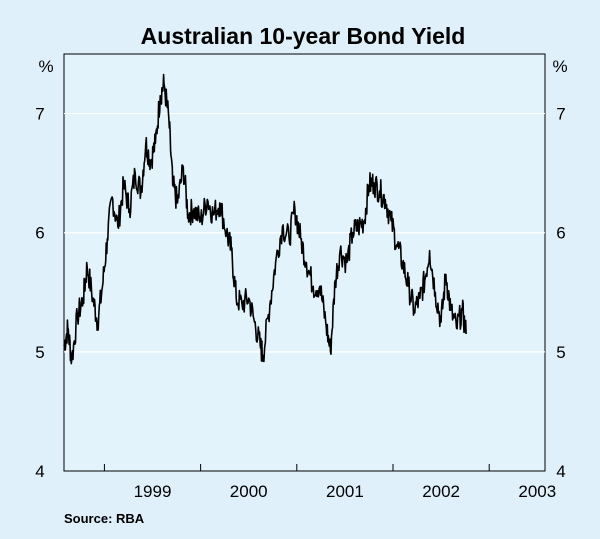 Image resolution: width=600 pixels, height=539 pixels. What do you see at coordinates (39, 293) in the screenshot?
I see `left-y-axis-labels: 4 5 6 7` at bounding box center [39, 293].